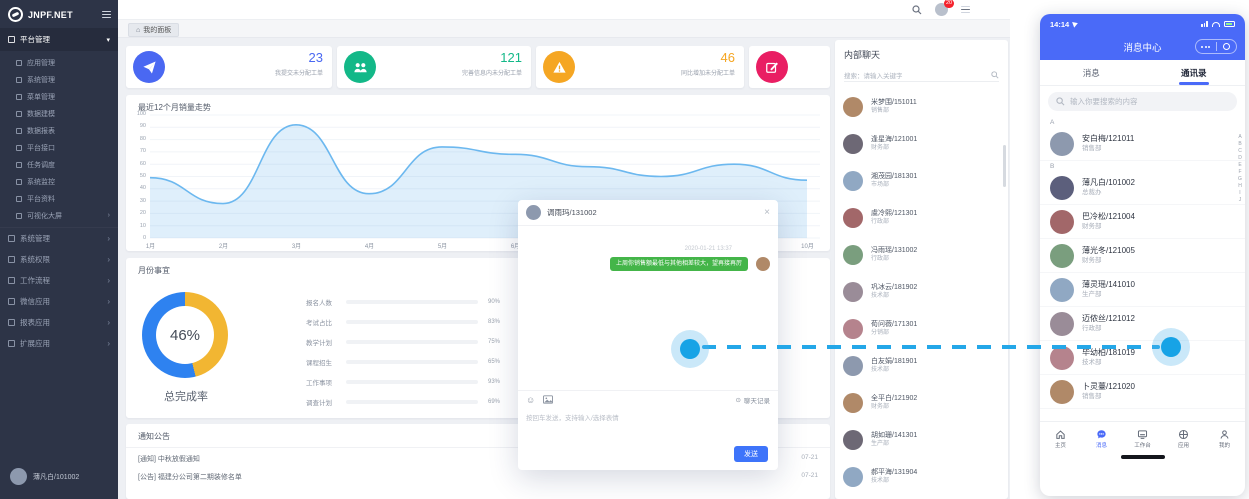  Describe the element at coordinates (1240, 186) in the screenshot. I see `index-letter: H` at that location.